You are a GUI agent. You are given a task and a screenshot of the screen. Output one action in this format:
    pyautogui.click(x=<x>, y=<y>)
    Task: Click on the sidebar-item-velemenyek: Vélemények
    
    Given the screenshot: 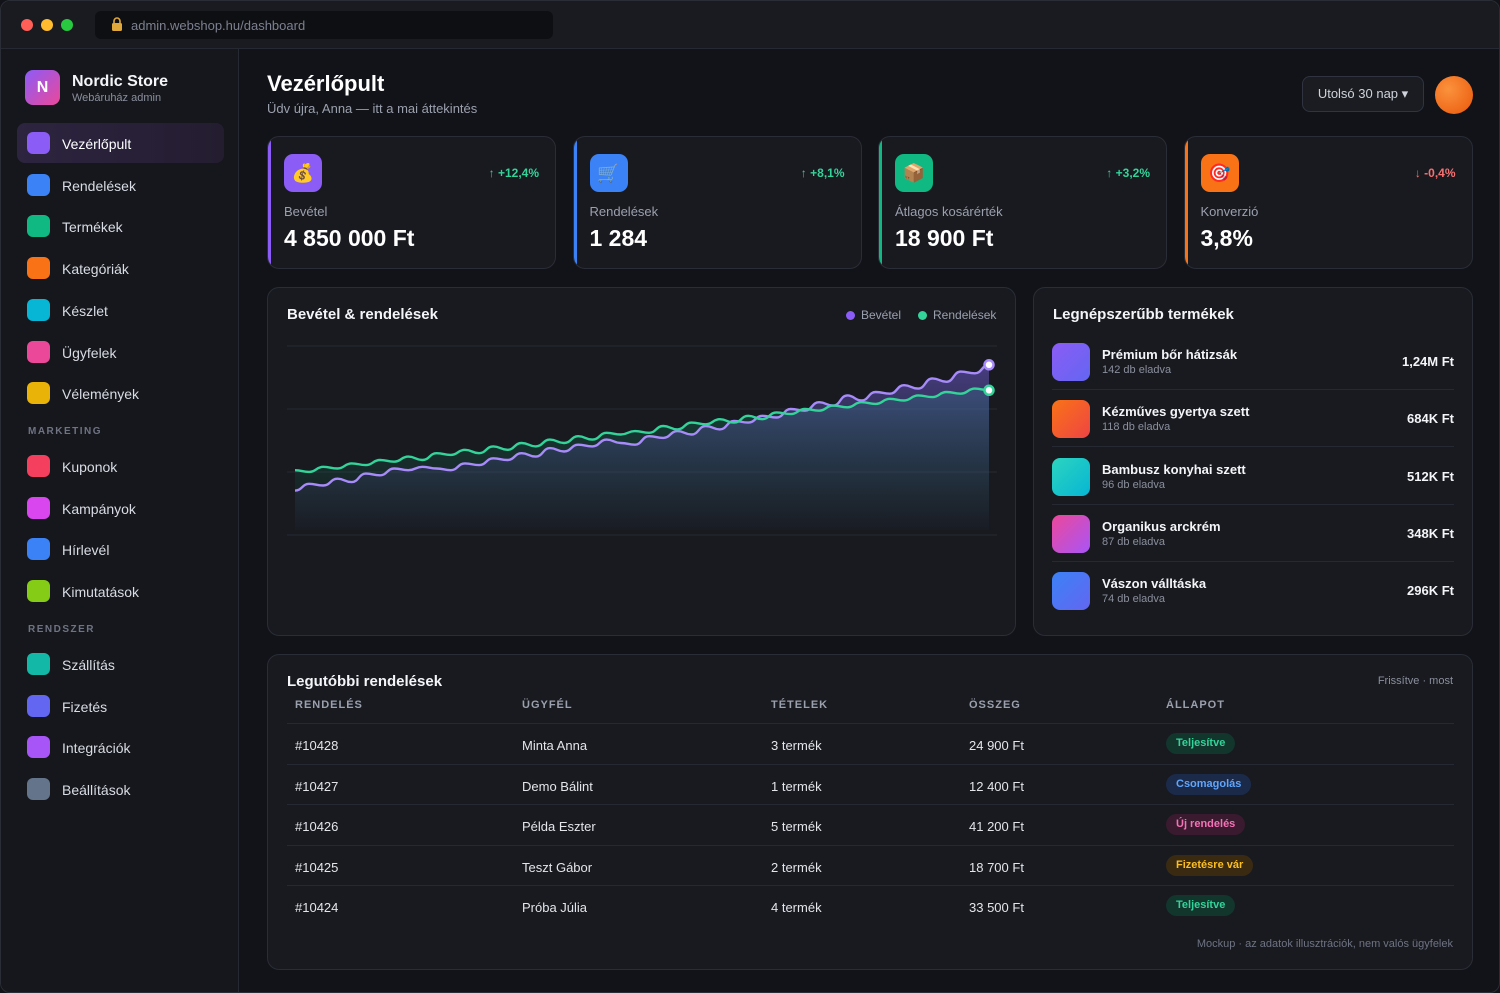 What is the action you would take?
    pyautogui.click(x=120, y=393)
    